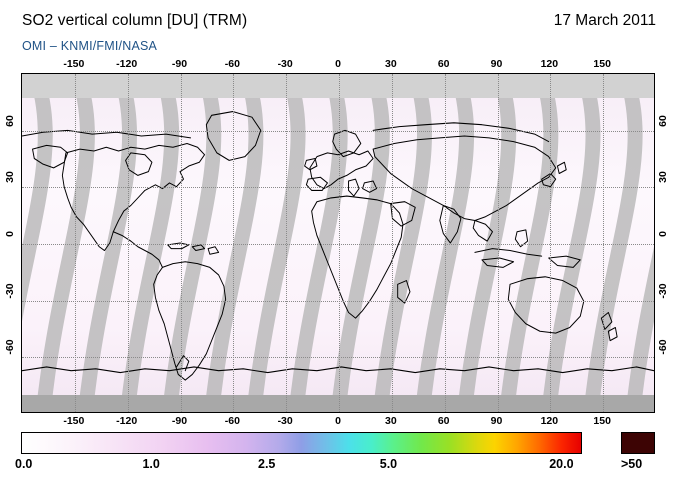 The width and height of the screenshot is (676, 480). What do you see at coordinates (338, 86) in the screenshot?
I see `arctic-no-data-band` at bounding box center [338, 86].